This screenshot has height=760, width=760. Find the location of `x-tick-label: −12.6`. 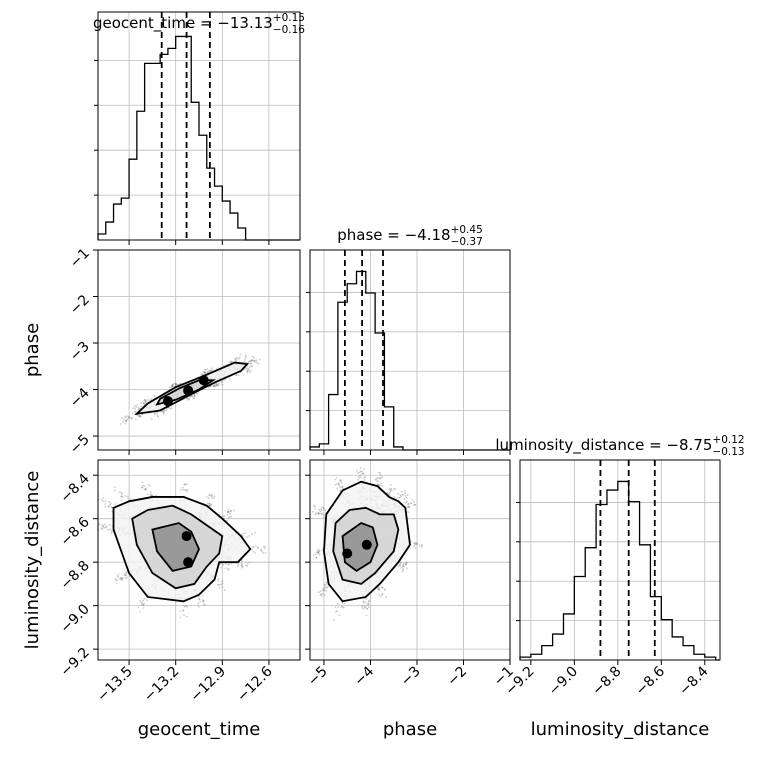

x-tick-label: −12.6 is located at coordinates (255, 684).